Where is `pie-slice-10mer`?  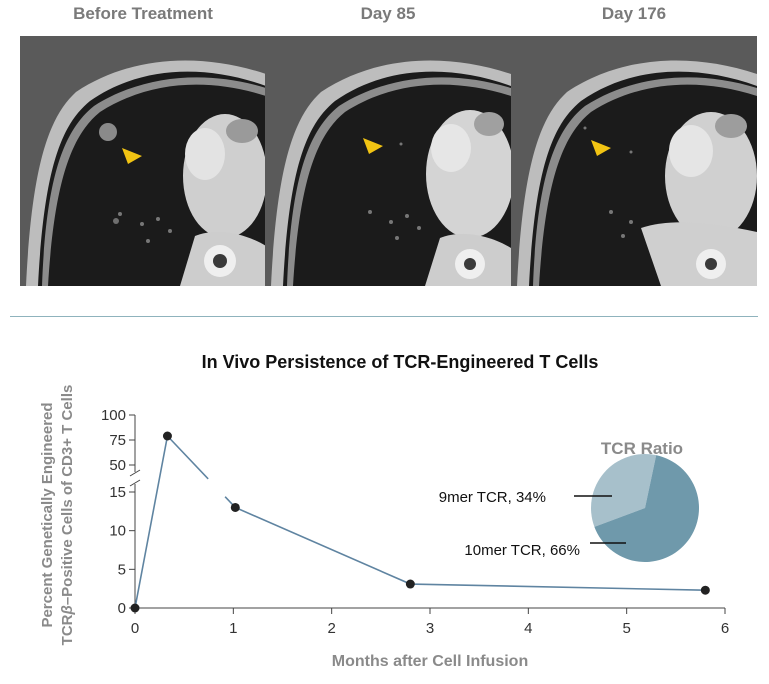
pie-slice-10mer is located at coordinates (646, 508).